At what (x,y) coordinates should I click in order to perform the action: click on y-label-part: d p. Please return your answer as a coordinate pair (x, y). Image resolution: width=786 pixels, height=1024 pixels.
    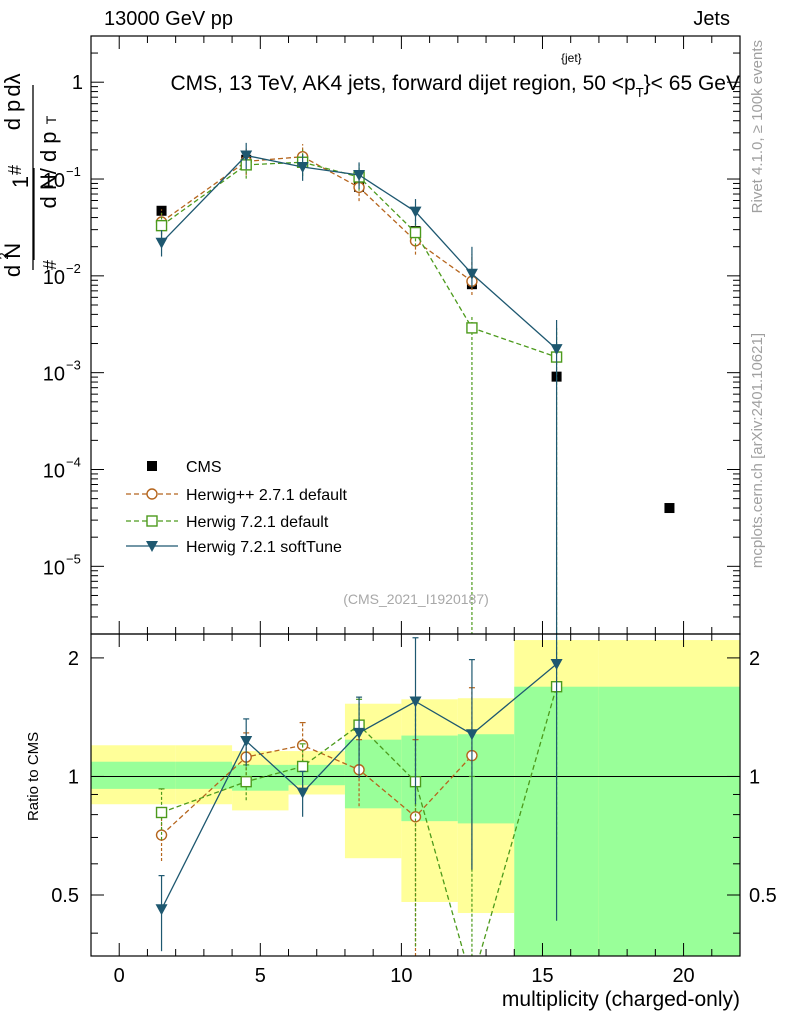
    Looking at the image, I should click on (12, 115).